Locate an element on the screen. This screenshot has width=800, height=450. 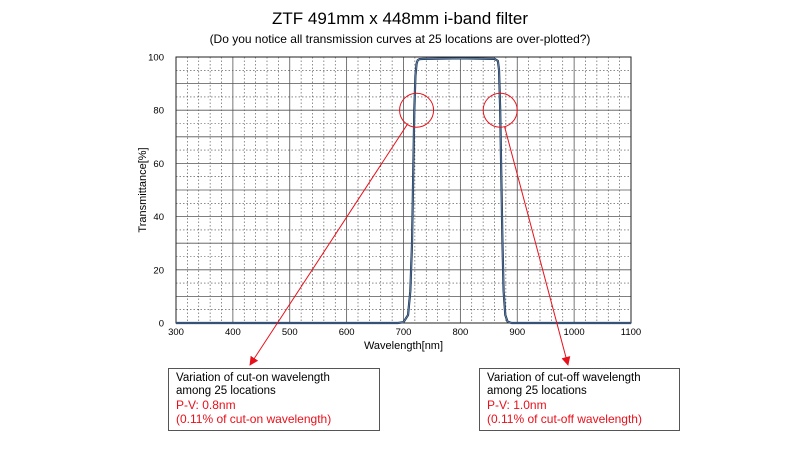
x-axis-label: Wavelength[nm] is located at coordinates (403, 346).